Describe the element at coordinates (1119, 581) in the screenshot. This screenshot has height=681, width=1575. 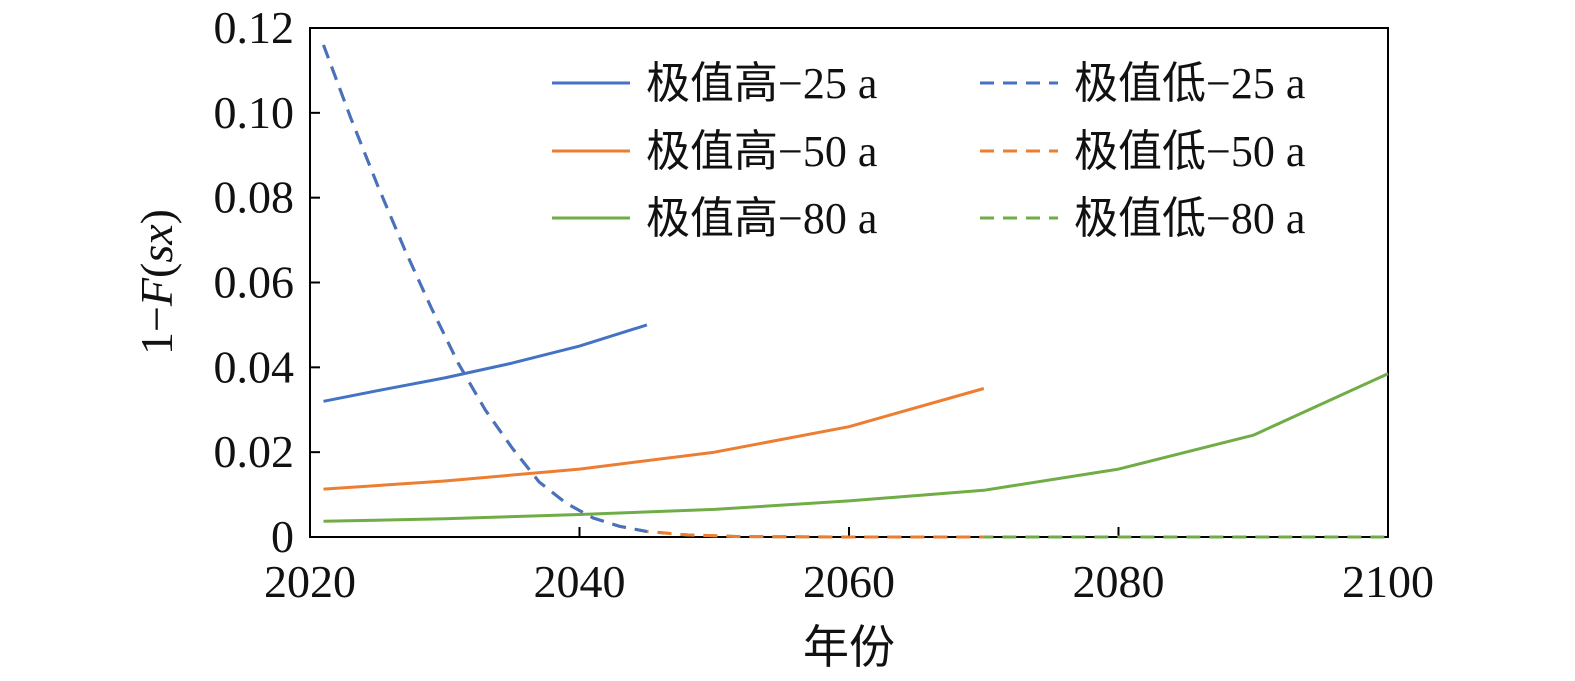
I see `x-tick-label: 2080` at that location.